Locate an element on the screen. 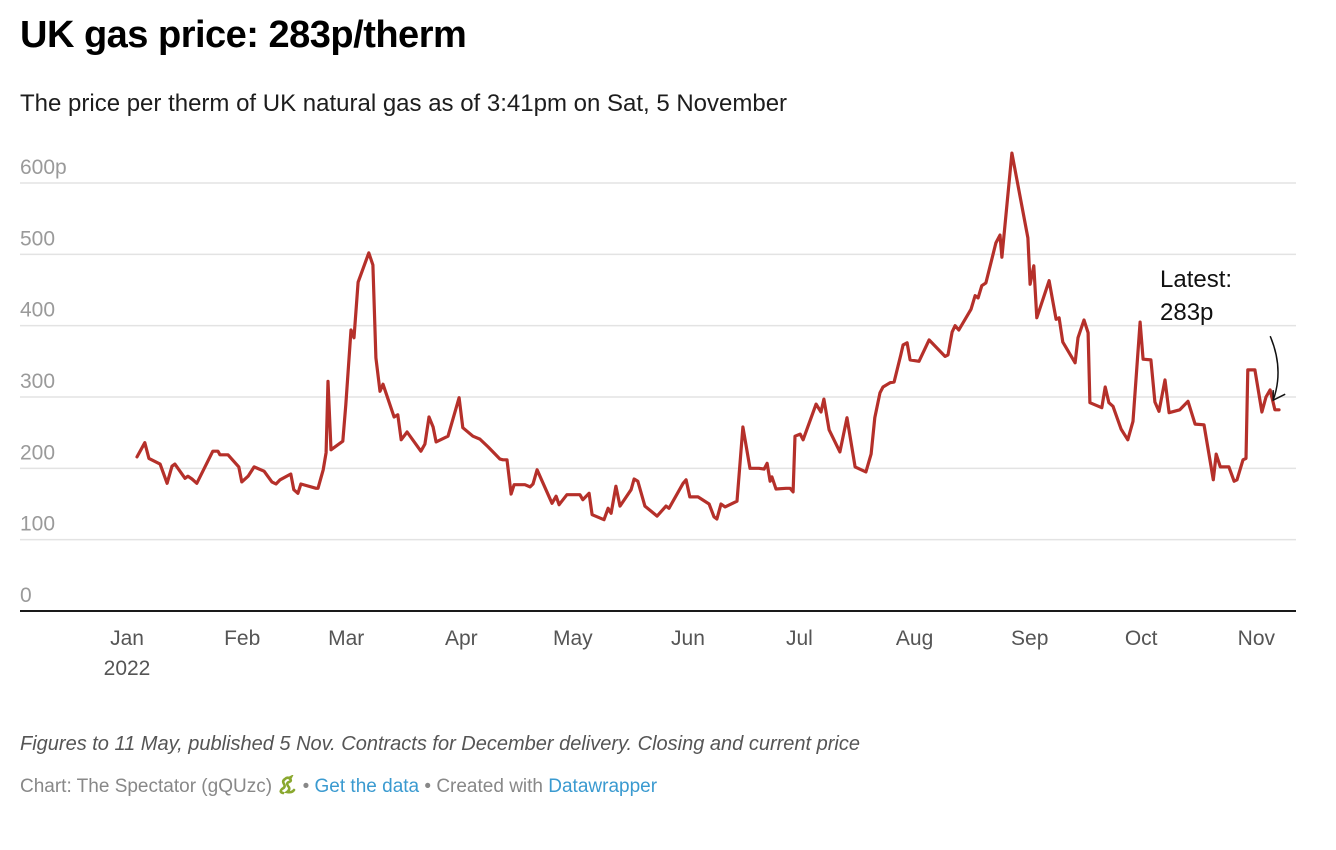  y-tick-label: 300 is located at coordinates (37, 381).